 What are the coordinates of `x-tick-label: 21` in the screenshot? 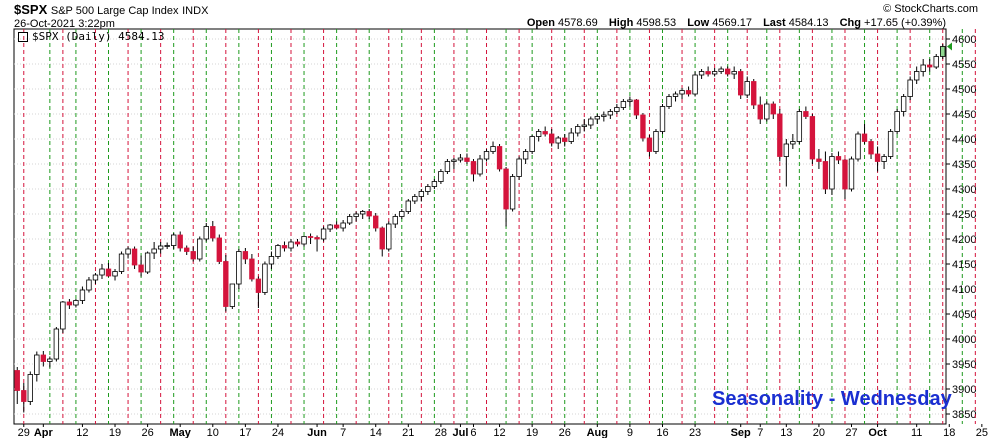 It's located at (408, 432).